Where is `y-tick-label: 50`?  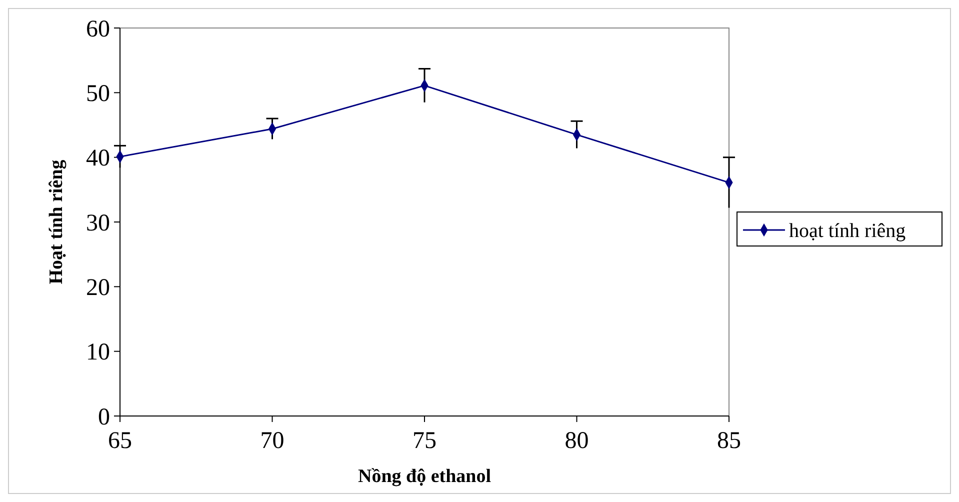 y-tick-label: 50 is located at coordinates (98, 94).